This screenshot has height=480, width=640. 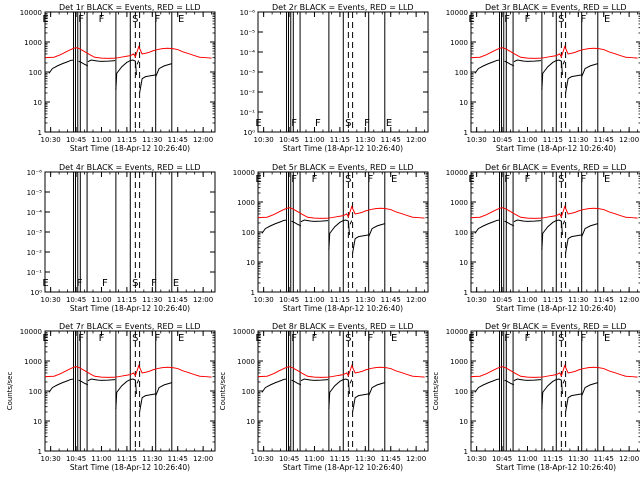 I want to click on y-tick-label: 10⁰, so click(x=36, y=293).